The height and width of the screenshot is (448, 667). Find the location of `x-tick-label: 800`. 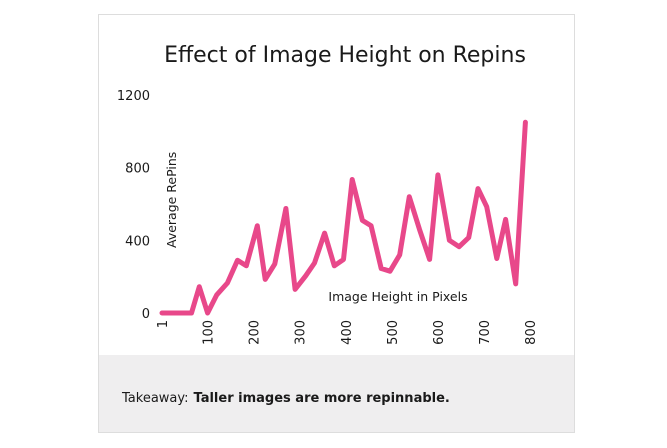

x-tick-label: 800 is located at coordinates (531, 332).